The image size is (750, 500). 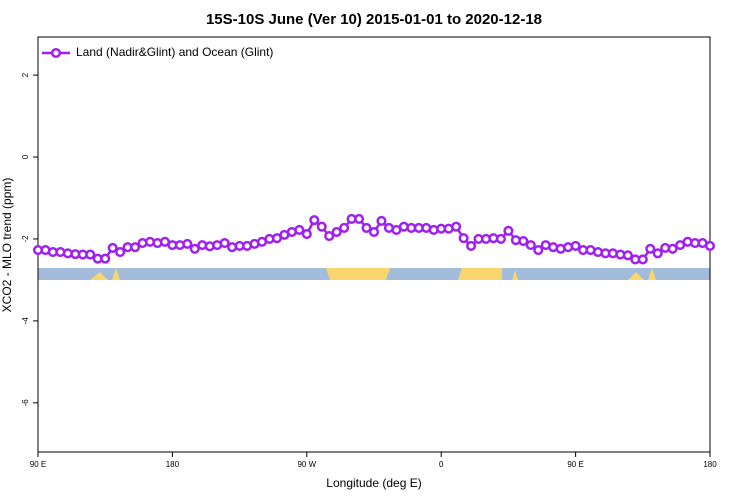 What do you see at coordinates (373, 483) in the screenshot?
I see `x-axis-label: Longitude (deg E)` at bounding box center [373, 483].